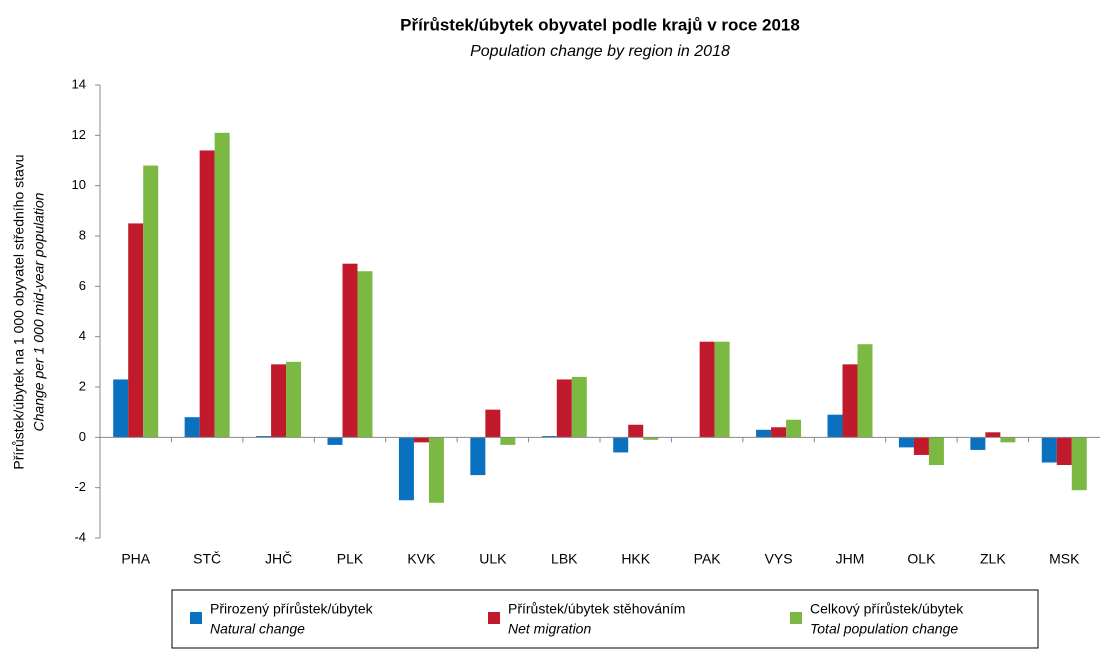 Image resolution: width=1101 pixels, height=657 pixels. Describe the element at coordinates (79, 184) in the screenshot. I see `y-tick-label: 10` at that location.